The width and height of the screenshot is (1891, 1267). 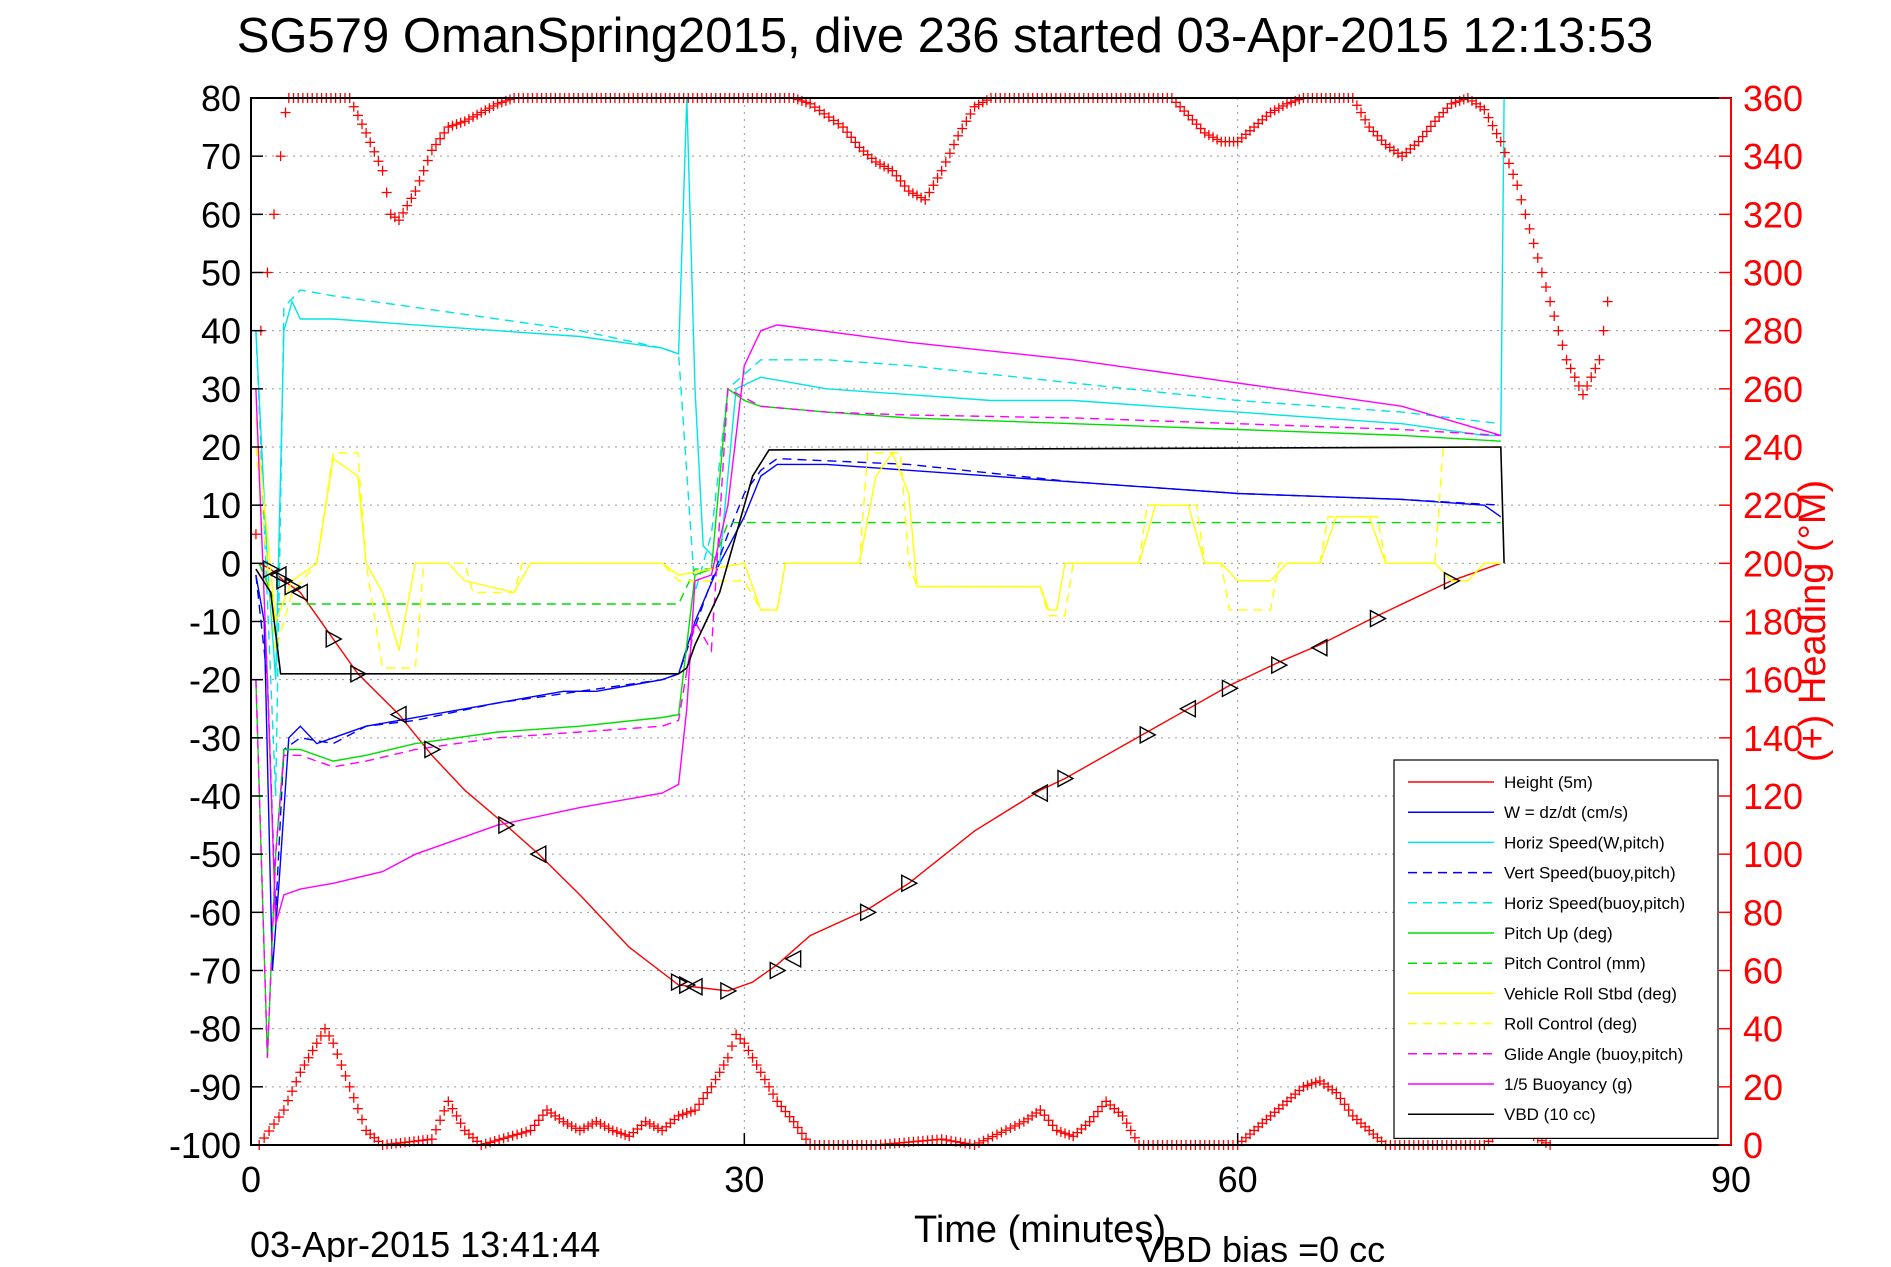 What do you see at coordinates (1773, 98) in the screenshot?
I see `right-tick-label: 360` at bounding box center [1773, 98].